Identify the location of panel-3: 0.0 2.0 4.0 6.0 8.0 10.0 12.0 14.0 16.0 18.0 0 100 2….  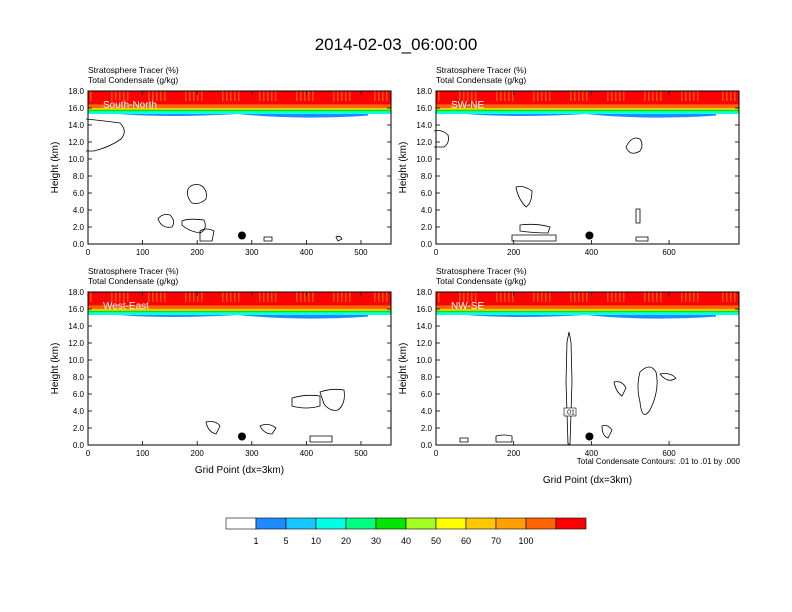
(221, 371).